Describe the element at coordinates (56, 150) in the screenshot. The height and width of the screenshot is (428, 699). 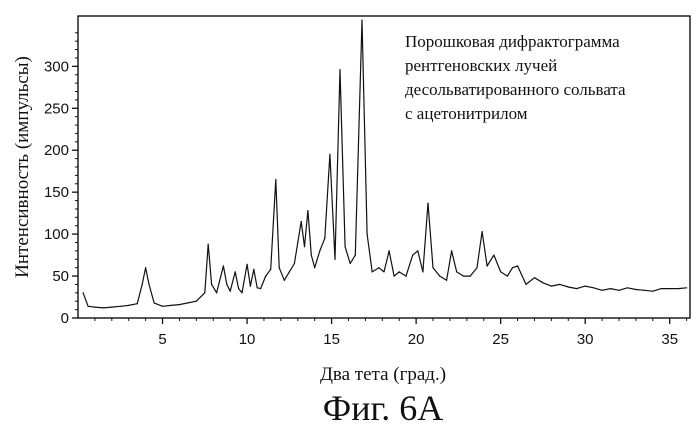
I see `y-tick-label: 200` at that location.